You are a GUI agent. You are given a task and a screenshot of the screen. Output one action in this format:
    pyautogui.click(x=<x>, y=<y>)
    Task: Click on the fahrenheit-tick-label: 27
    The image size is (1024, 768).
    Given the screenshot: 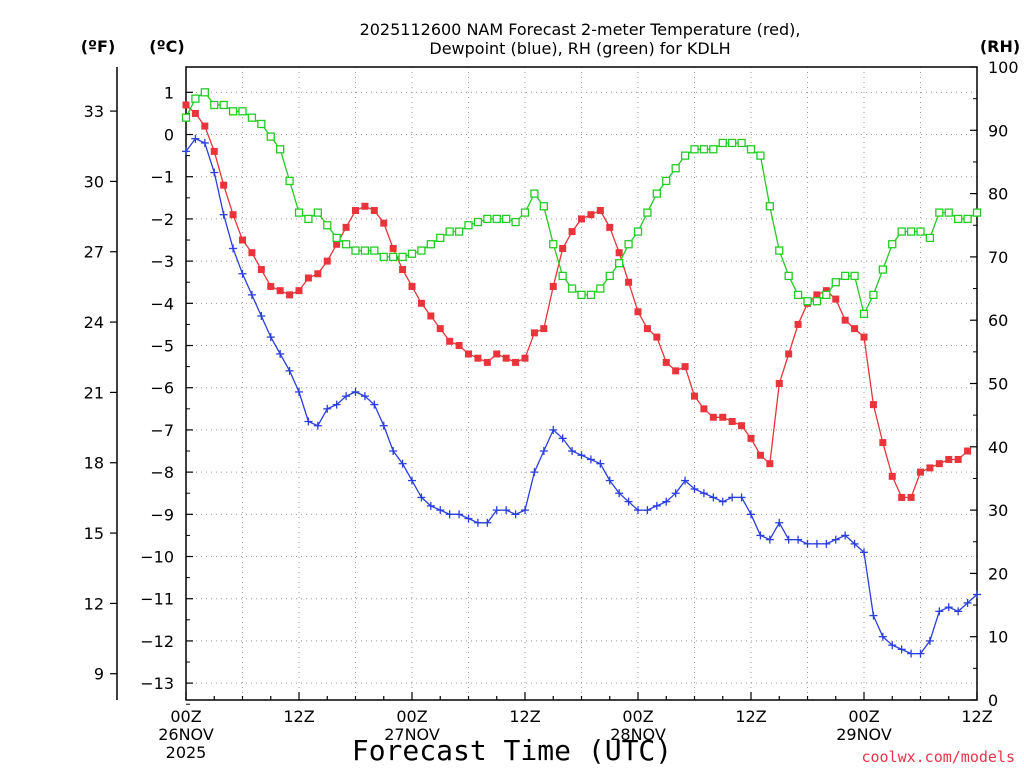 What is the action you would take?
    pyautogui.click(x=94, y=252)
    